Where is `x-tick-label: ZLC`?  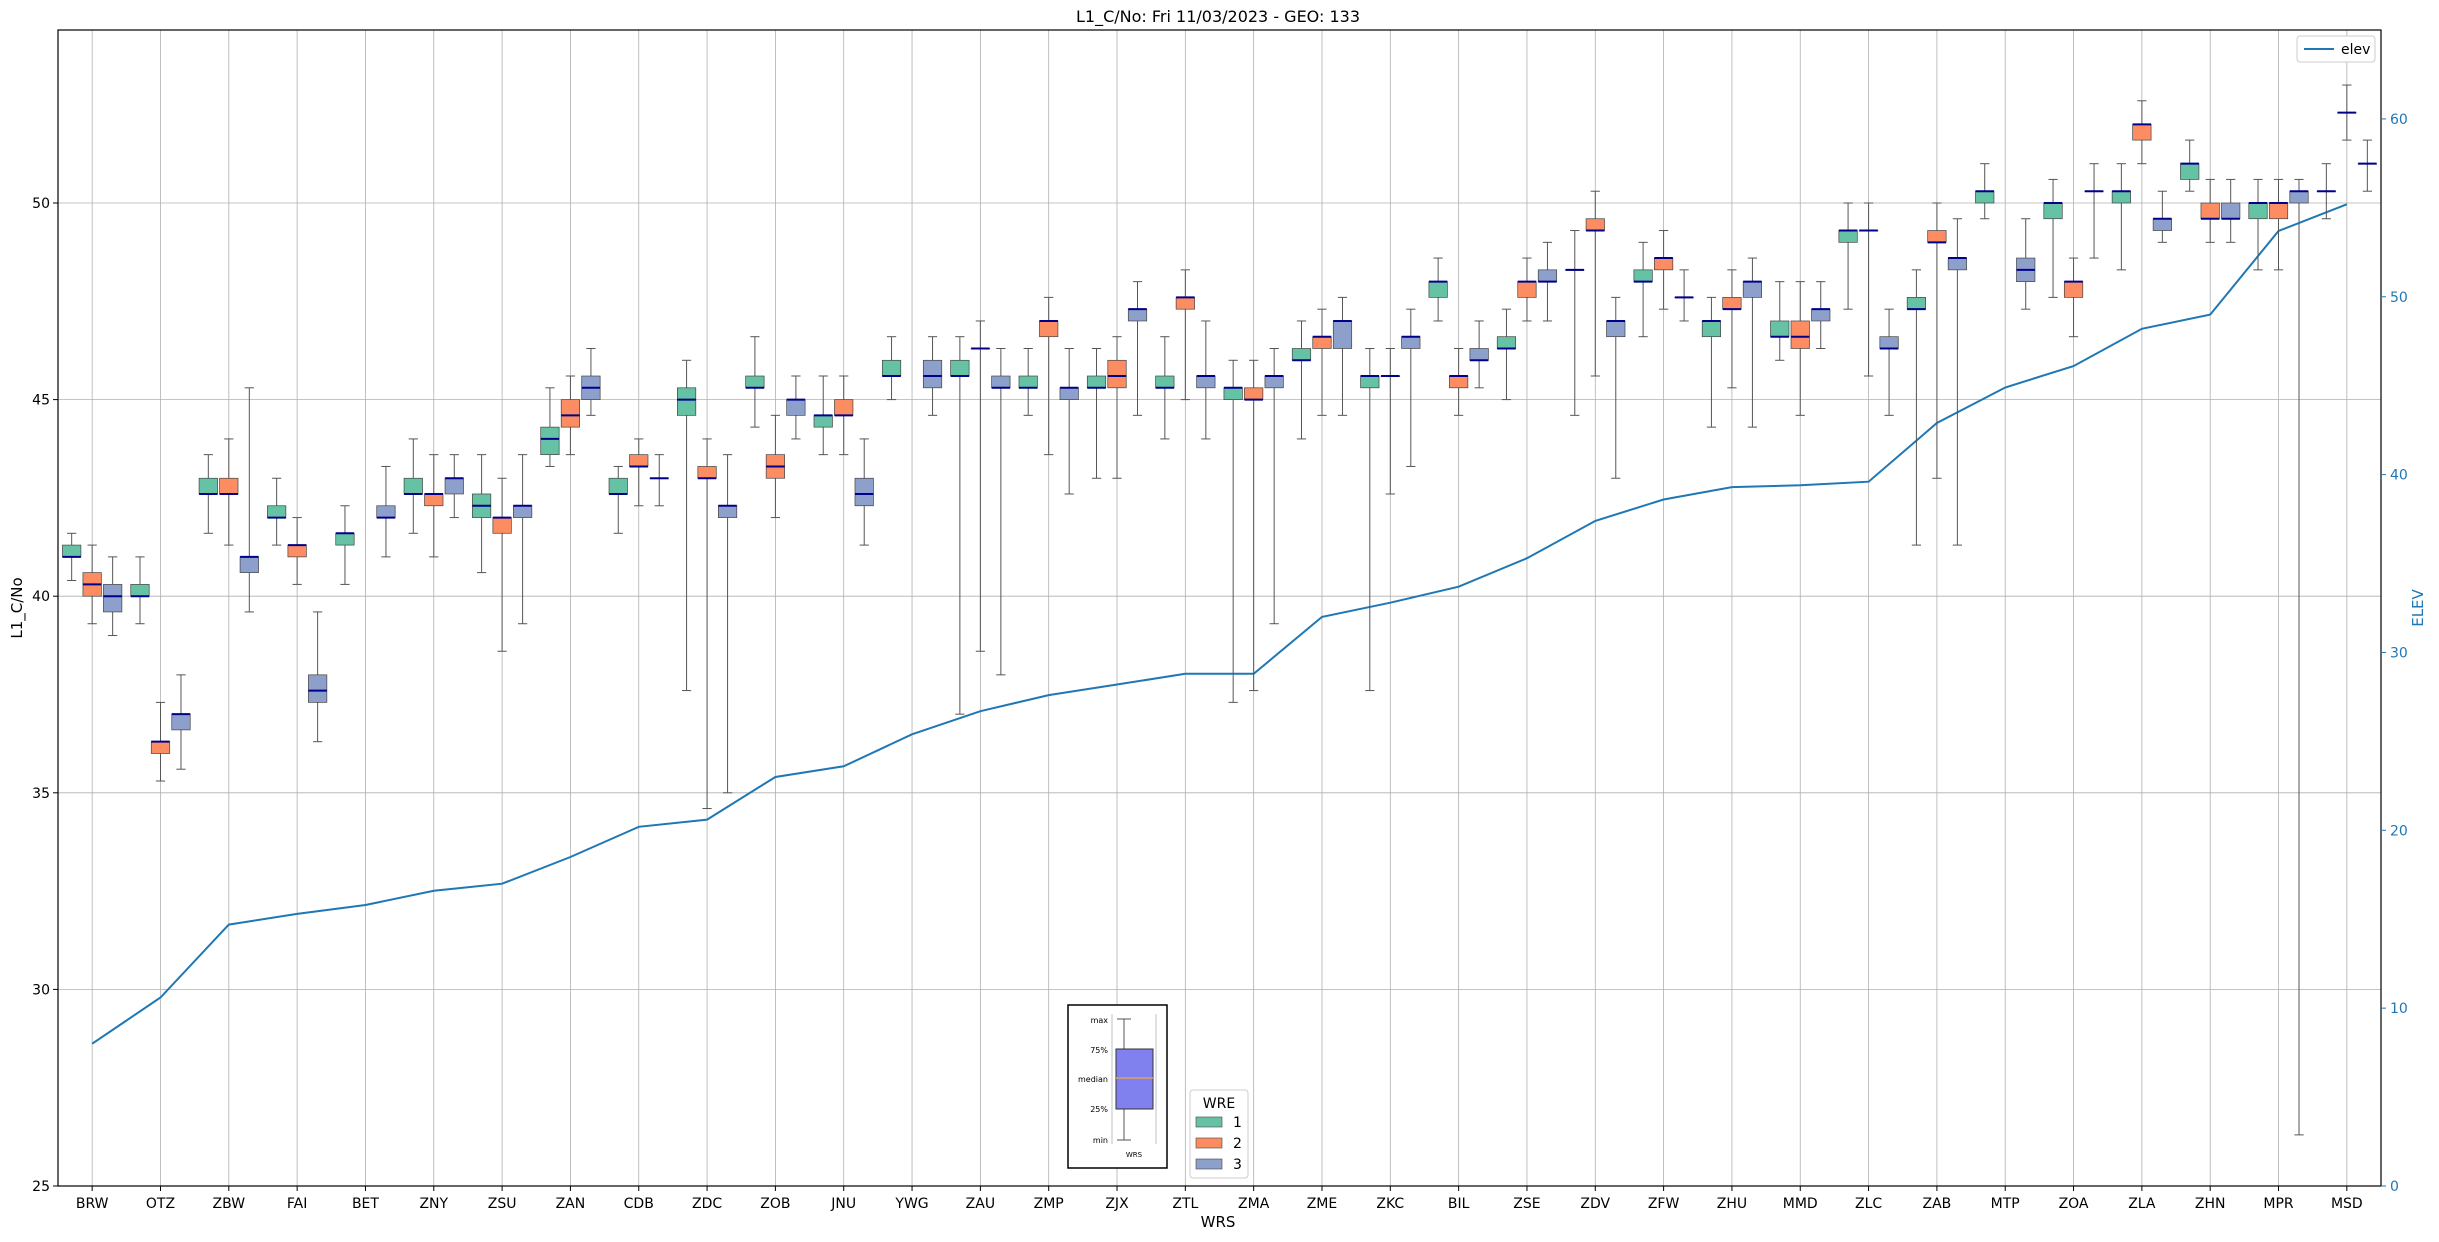 x-tick-label: ZLC is located at coordinates (1868, 1204).